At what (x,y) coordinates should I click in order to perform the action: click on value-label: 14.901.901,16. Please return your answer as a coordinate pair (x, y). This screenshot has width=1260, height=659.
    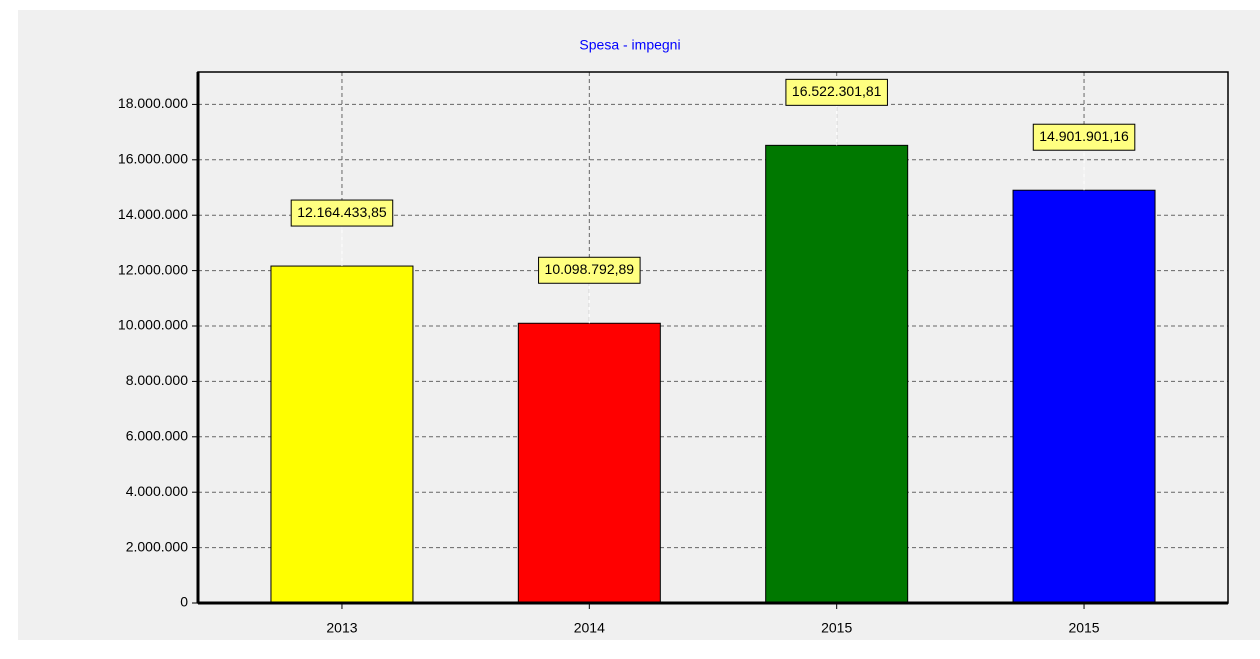
    Looking at the image, I should click on (1084, 136).